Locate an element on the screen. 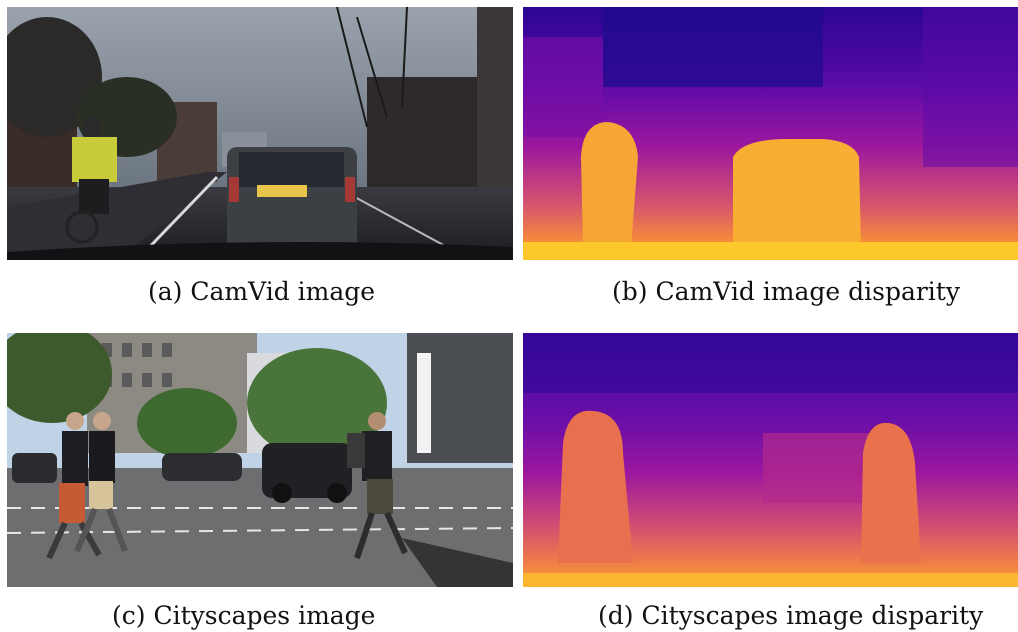  caption-d-text: Cityscapes image disparity is located at coordinates (812, 615).